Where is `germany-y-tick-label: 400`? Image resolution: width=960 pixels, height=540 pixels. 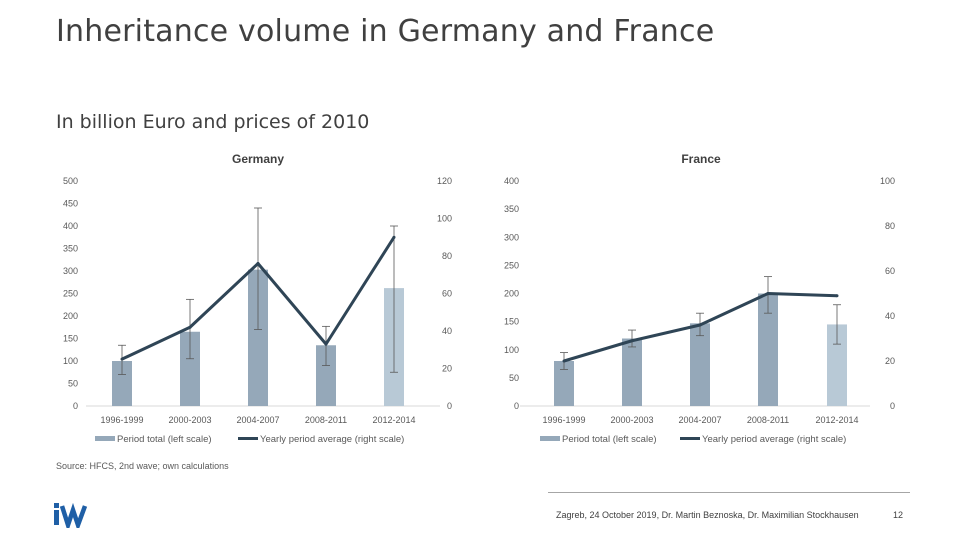 germany-y-tick-label: 400 is located at coordinates (70, 226).